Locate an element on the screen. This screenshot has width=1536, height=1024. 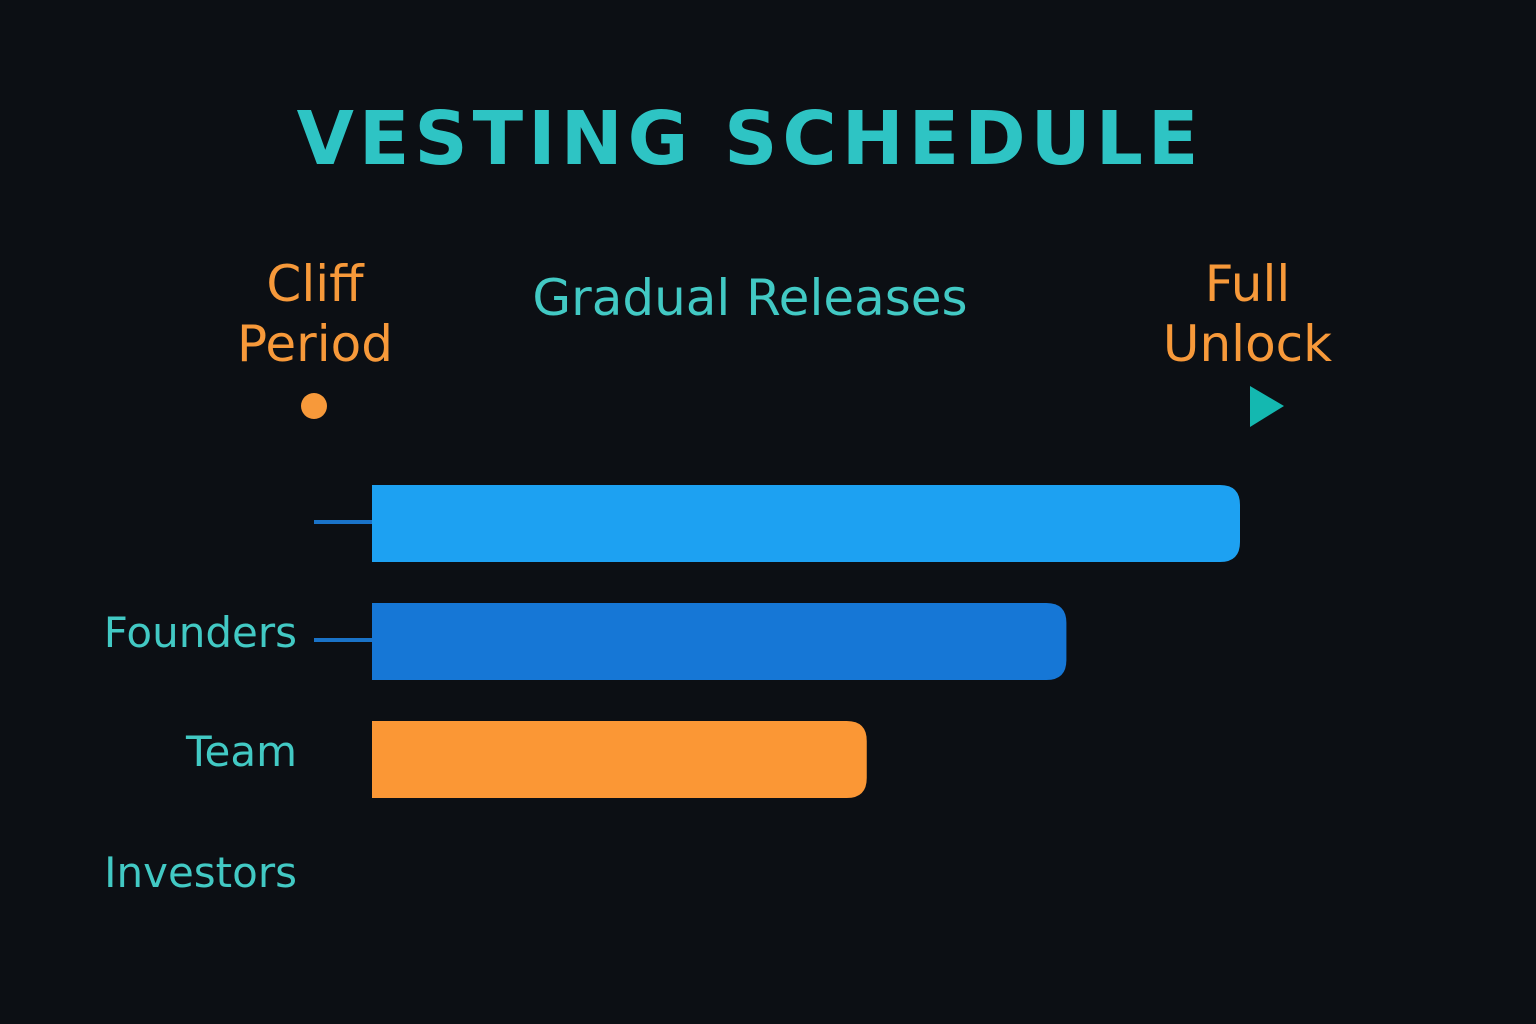
phase-full-line1: Full is located at coordinates (1247, 284).